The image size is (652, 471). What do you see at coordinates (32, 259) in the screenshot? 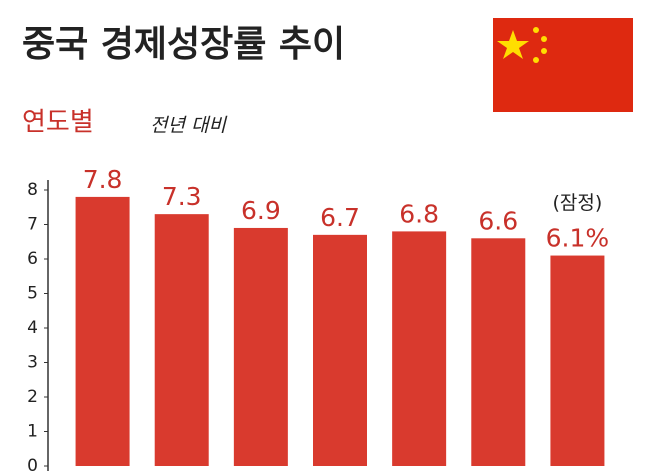
I see `y-tick-label: 6` at bounding box center [32, 259].